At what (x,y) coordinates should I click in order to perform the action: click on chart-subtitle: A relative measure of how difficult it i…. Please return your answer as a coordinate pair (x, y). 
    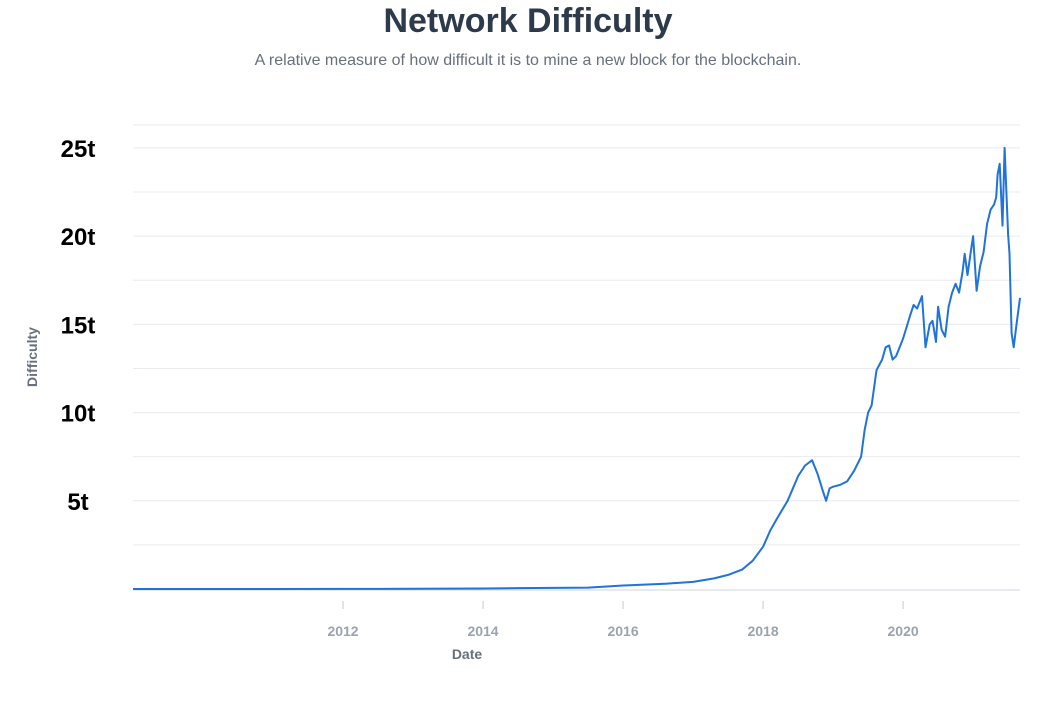
    Looking at the image, I should click on (528, 60).